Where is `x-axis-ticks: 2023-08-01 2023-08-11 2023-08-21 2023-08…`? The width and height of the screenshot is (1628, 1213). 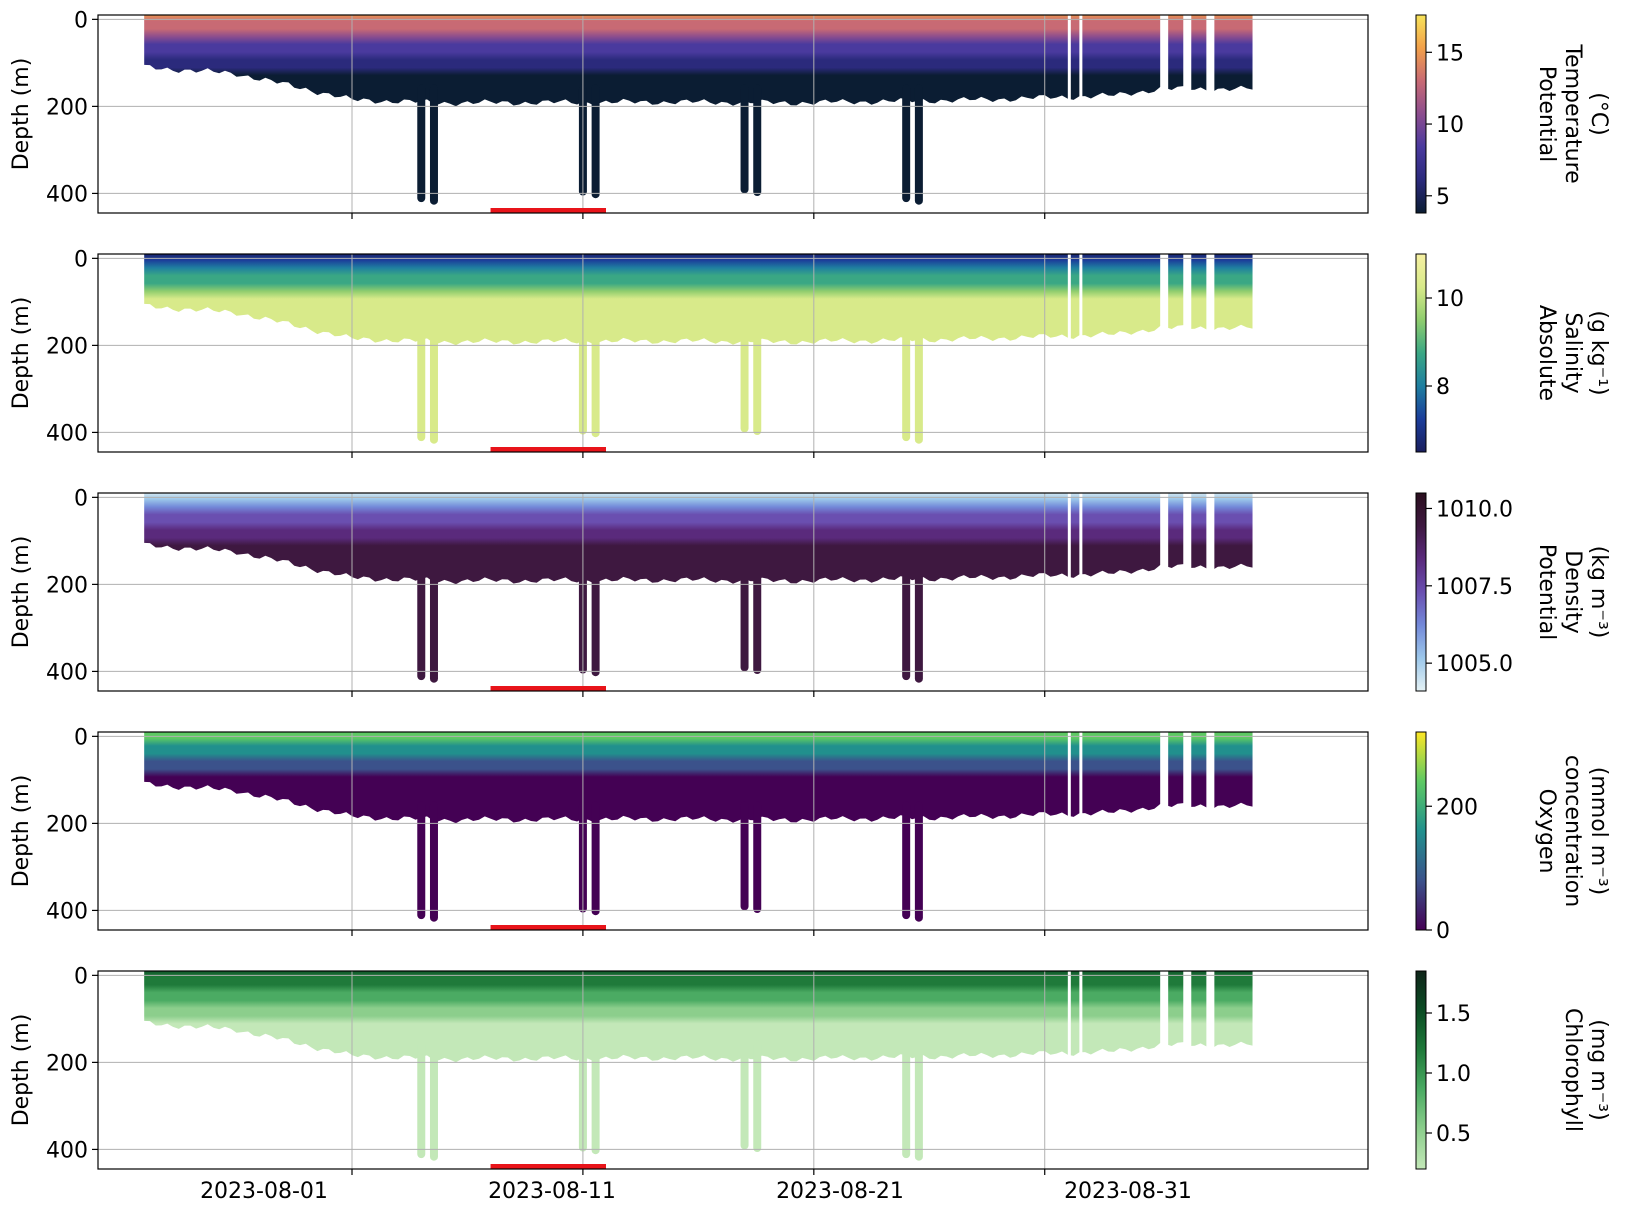
x-axis-ticks: 2023-08-01 2023-08-11 2023-08-21 2023-08… is located at coordinates (696, 1191).